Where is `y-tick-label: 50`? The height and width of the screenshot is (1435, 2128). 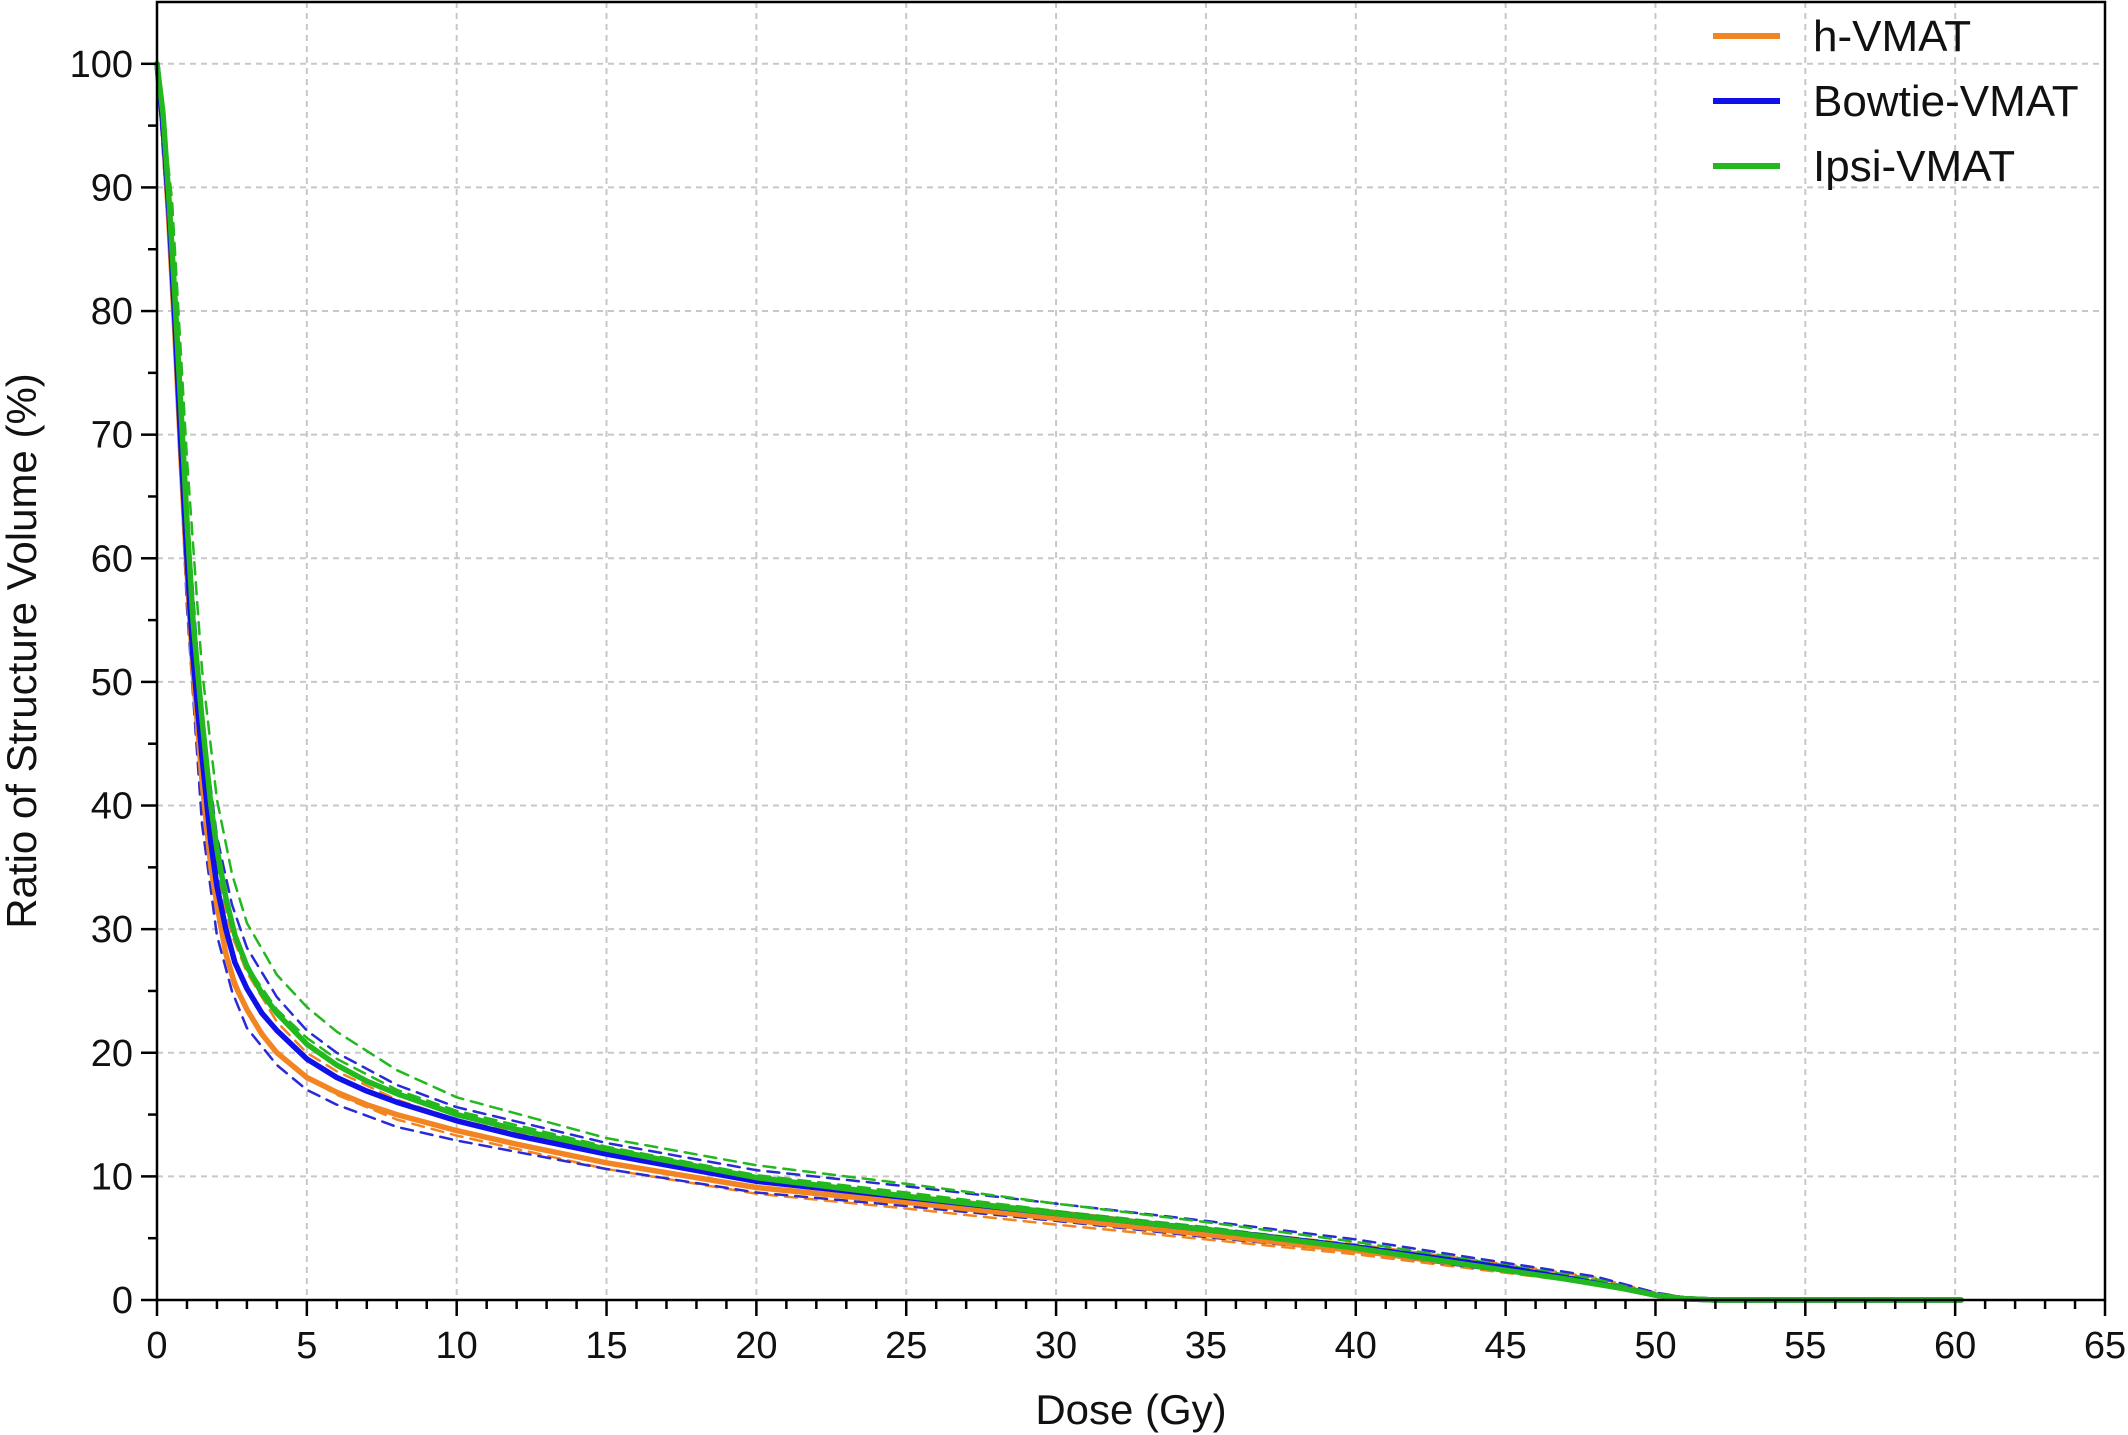
y-tick-label: 50 is located at coordinates (112, 683).